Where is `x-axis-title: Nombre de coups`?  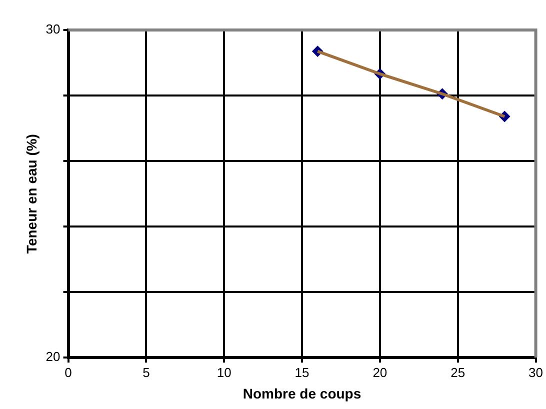
x-axis-title: Nombre de coups is located at coordinates (302, 393).